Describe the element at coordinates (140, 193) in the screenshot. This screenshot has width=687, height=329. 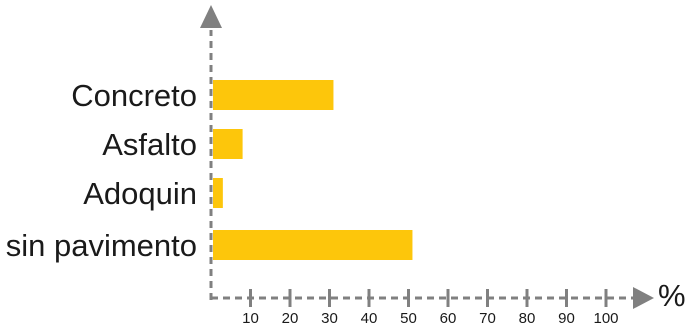
I see `category-label-adoquin: Adoquin` at that location.